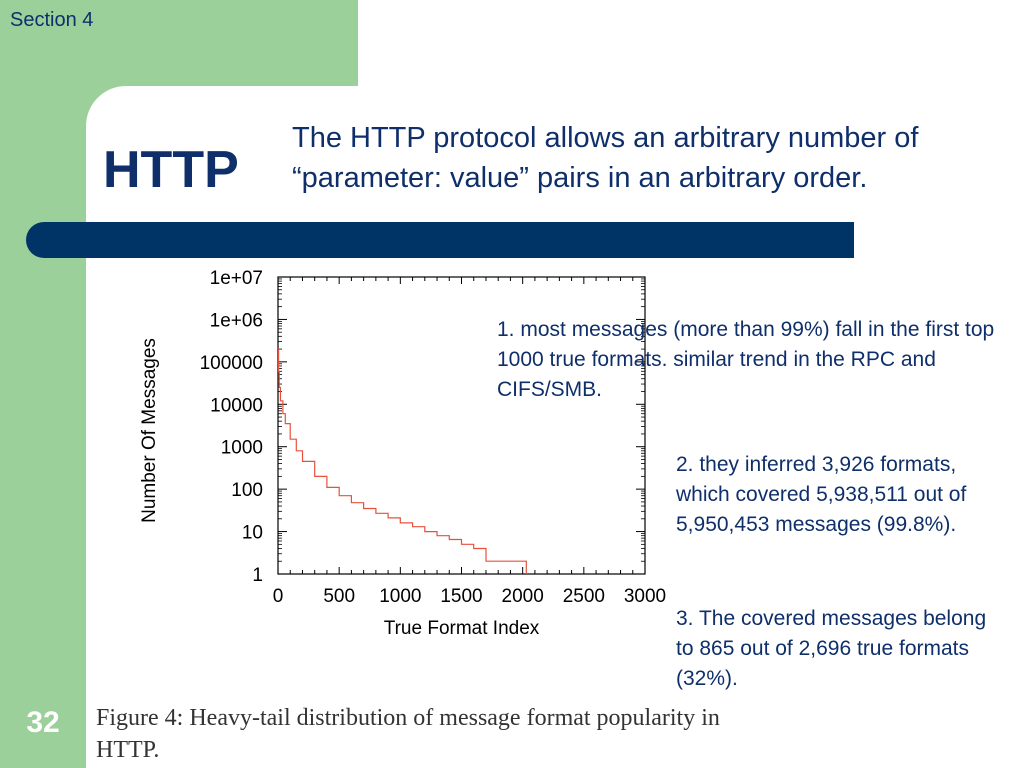  What do you see at coordinates (247, 490) in the screenshot?
I see `y-tick-label: 100` at bounding box center [247, 490].